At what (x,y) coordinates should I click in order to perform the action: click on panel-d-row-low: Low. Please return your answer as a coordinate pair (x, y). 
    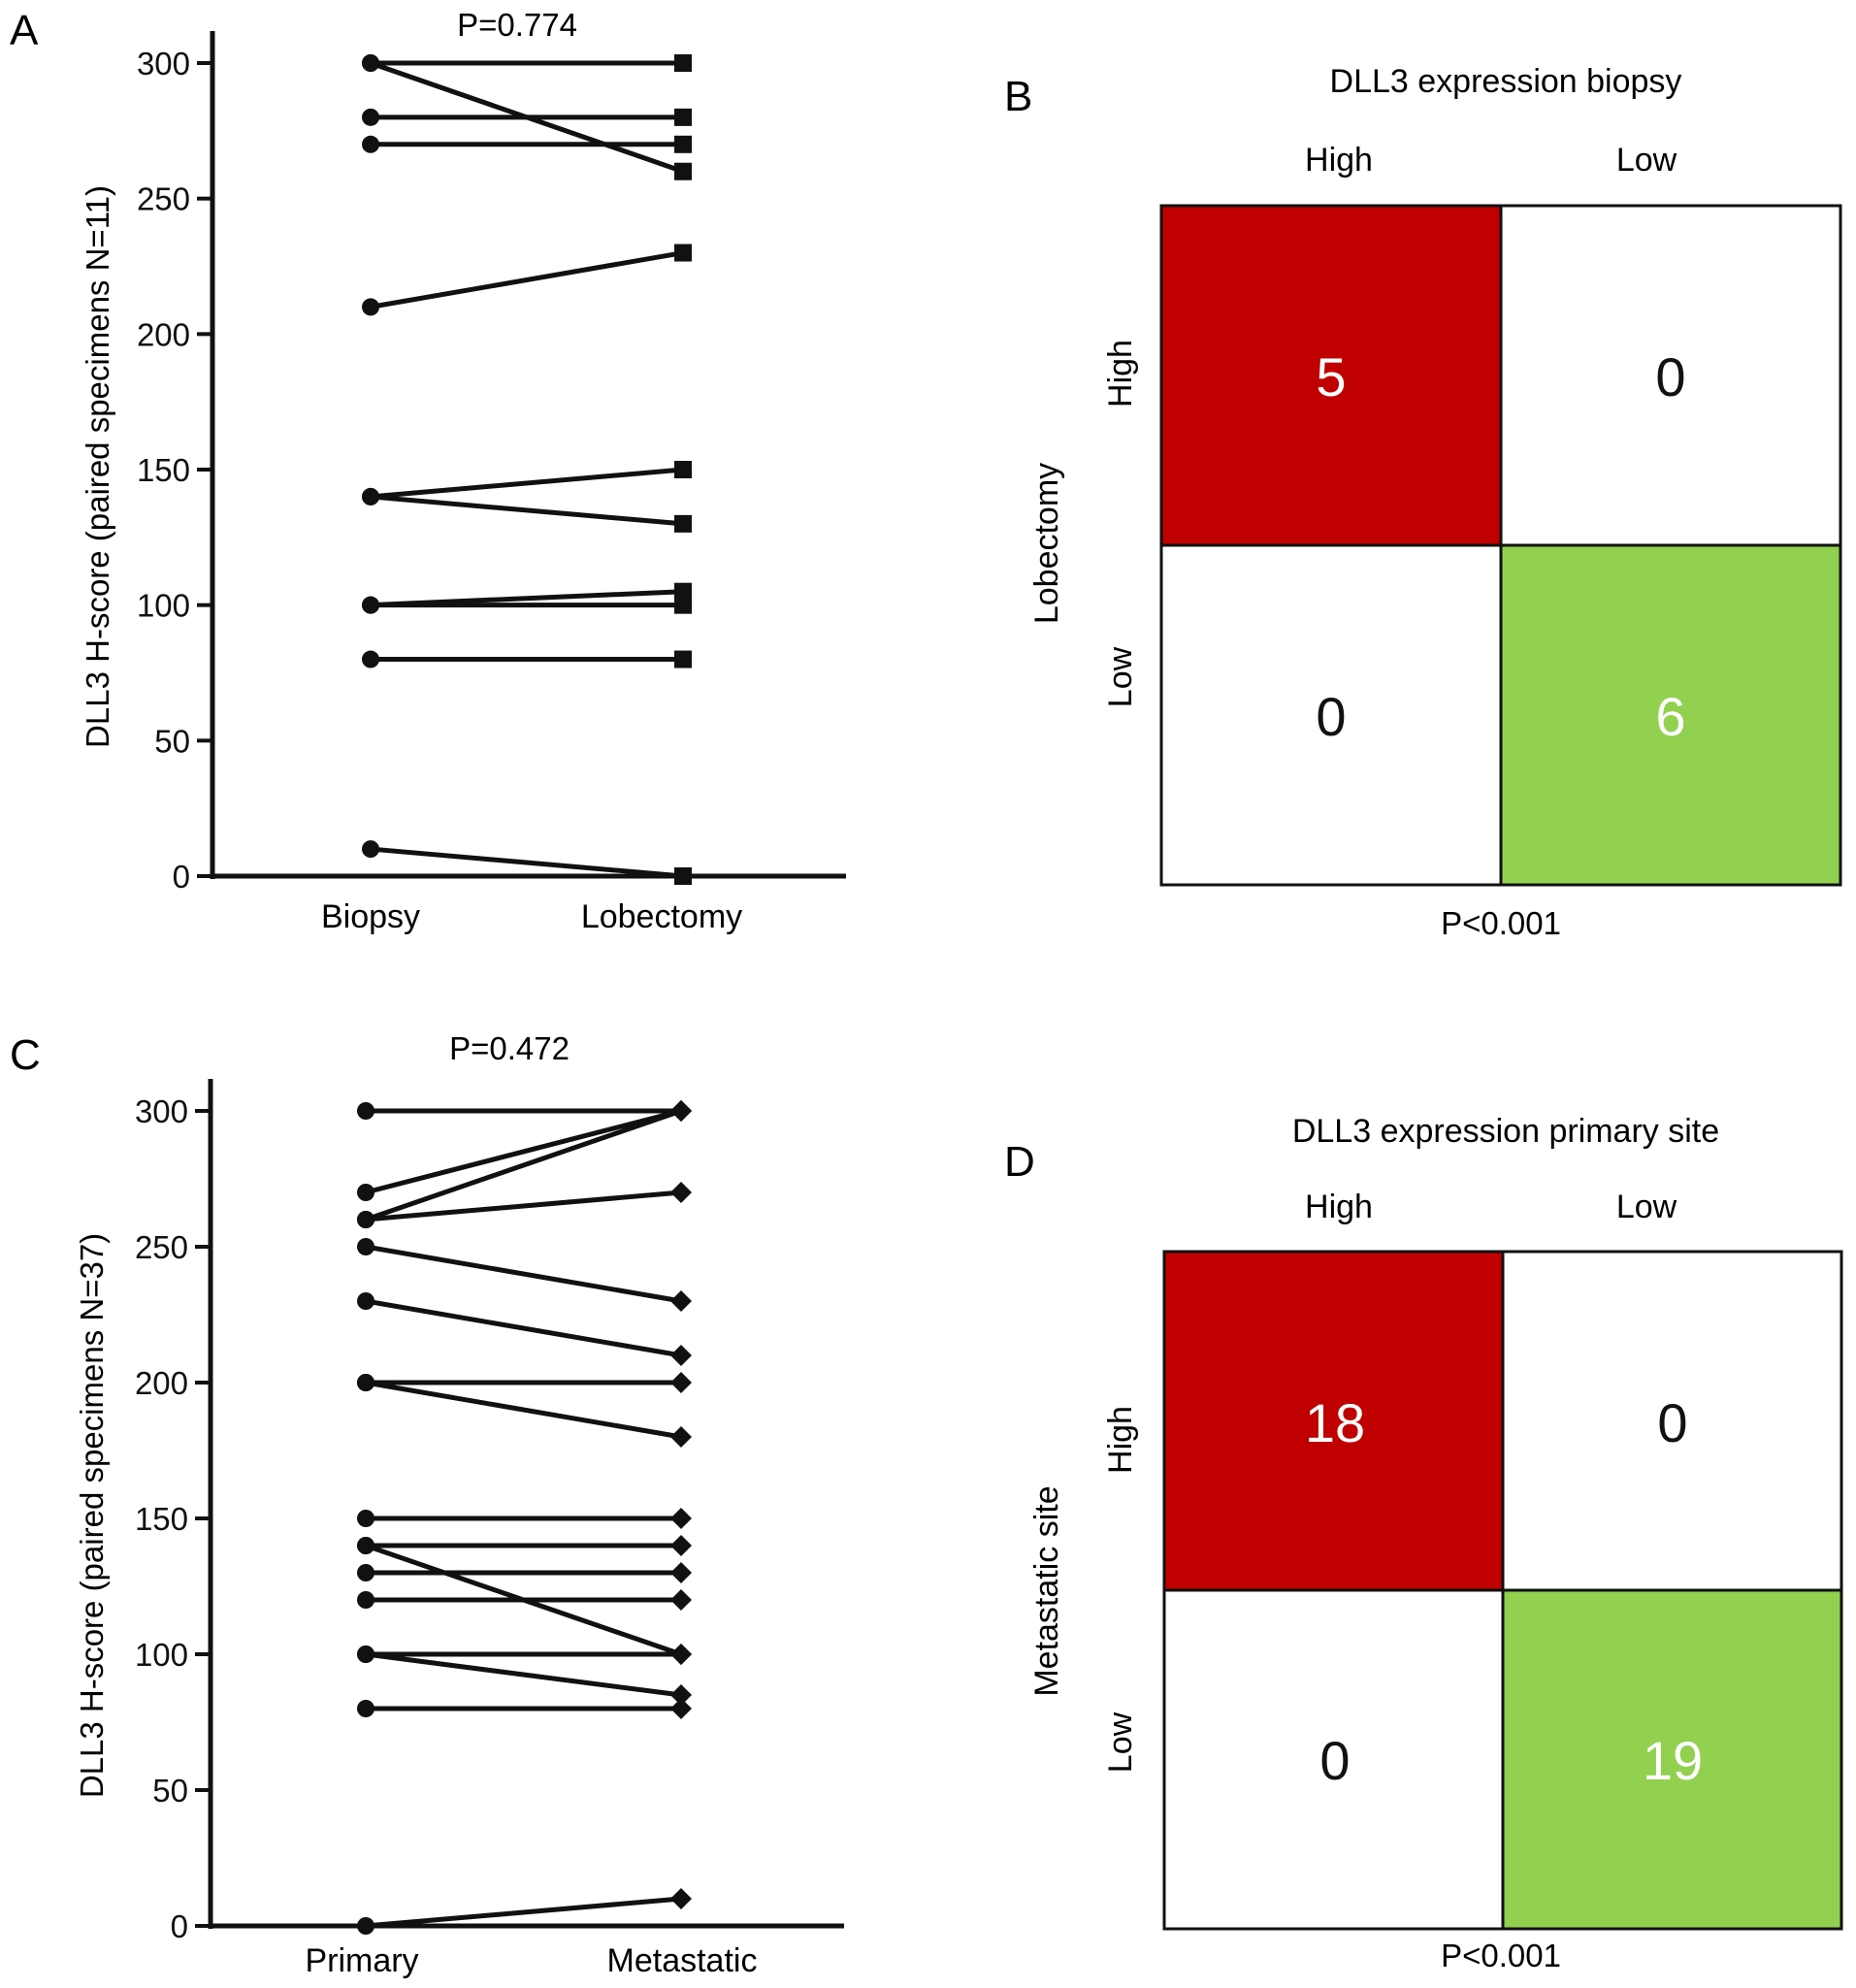
    Looking at the image, I should click on (1120, 1742).